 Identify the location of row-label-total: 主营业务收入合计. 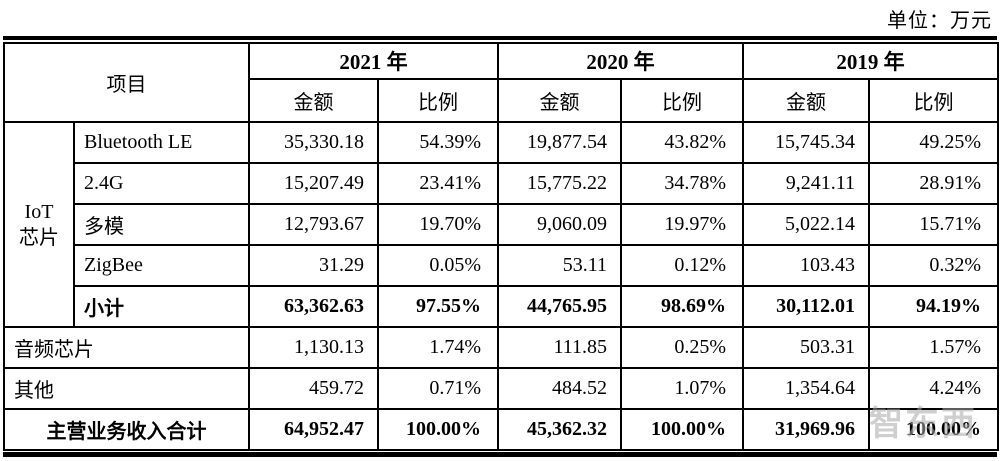
(126, 429).